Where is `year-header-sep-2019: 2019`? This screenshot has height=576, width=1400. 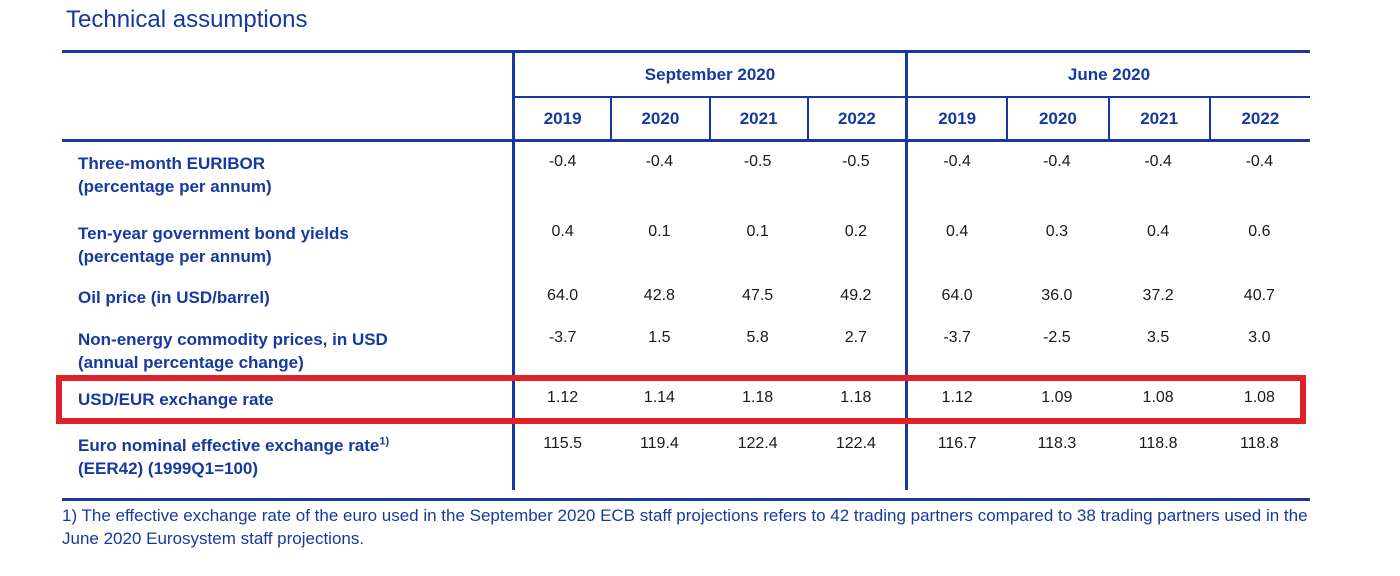
year-header-sep-2019: 2019 is located at coordinates (561, 118).